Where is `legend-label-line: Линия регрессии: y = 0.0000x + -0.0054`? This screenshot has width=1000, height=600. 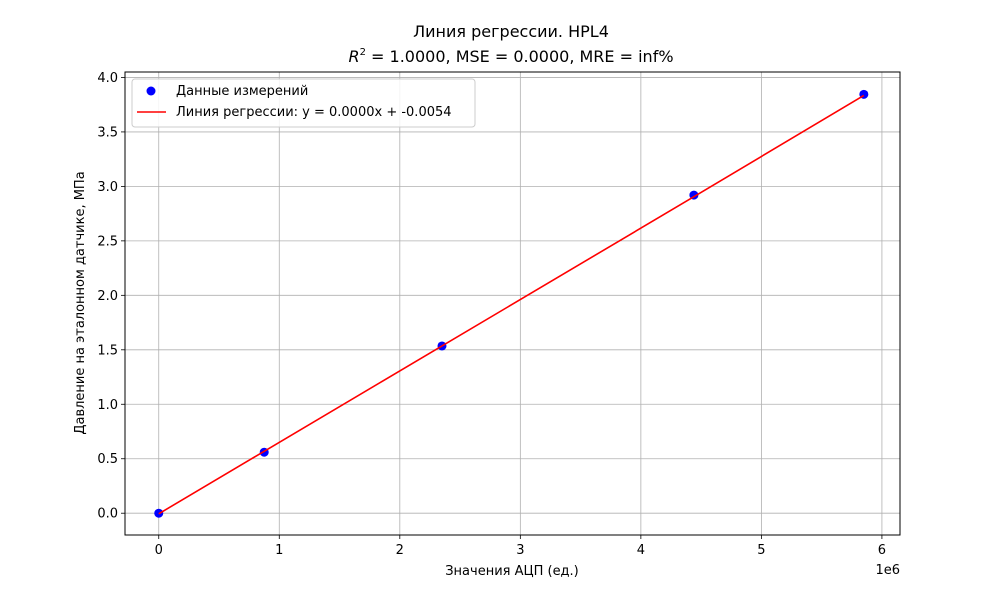 legend-label-line: Линия регрессии: y = 0.0000x + -0.0054 is located at coordinates (314, 112).